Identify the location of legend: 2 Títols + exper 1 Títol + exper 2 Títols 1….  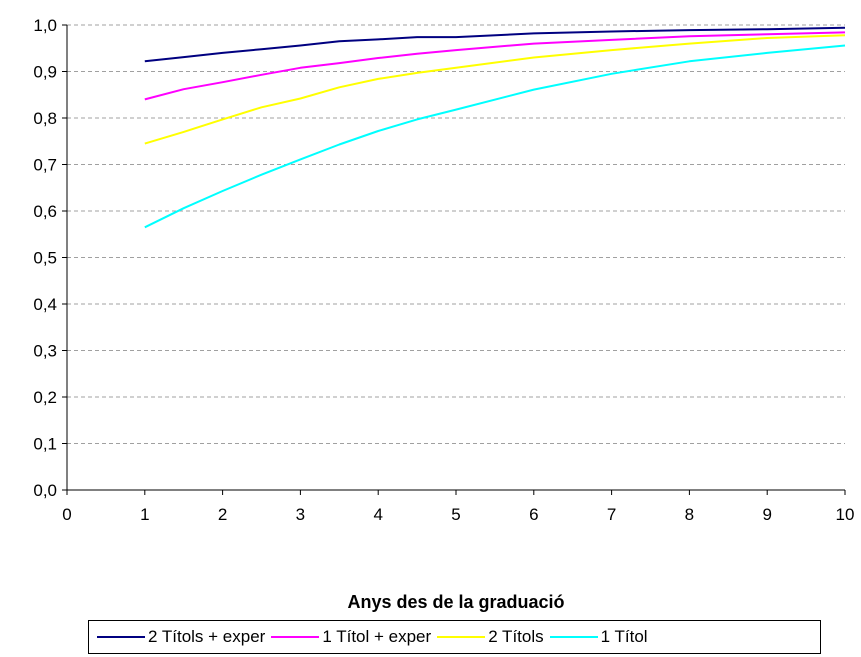
(454, 637).